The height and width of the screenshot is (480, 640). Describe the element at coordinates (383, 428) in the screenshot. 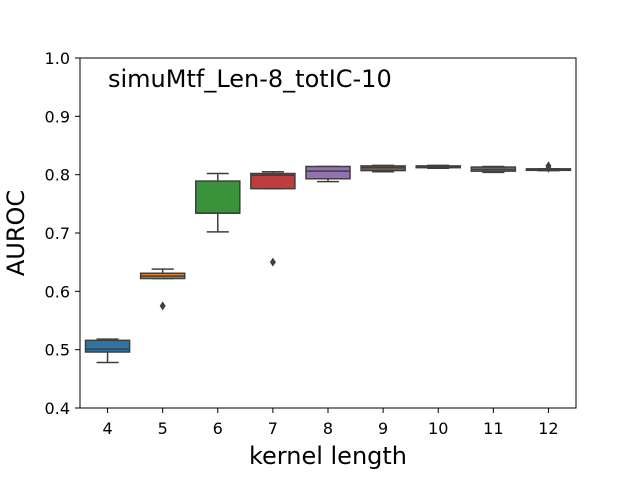

I see `x-tick-label: 9` at that location.